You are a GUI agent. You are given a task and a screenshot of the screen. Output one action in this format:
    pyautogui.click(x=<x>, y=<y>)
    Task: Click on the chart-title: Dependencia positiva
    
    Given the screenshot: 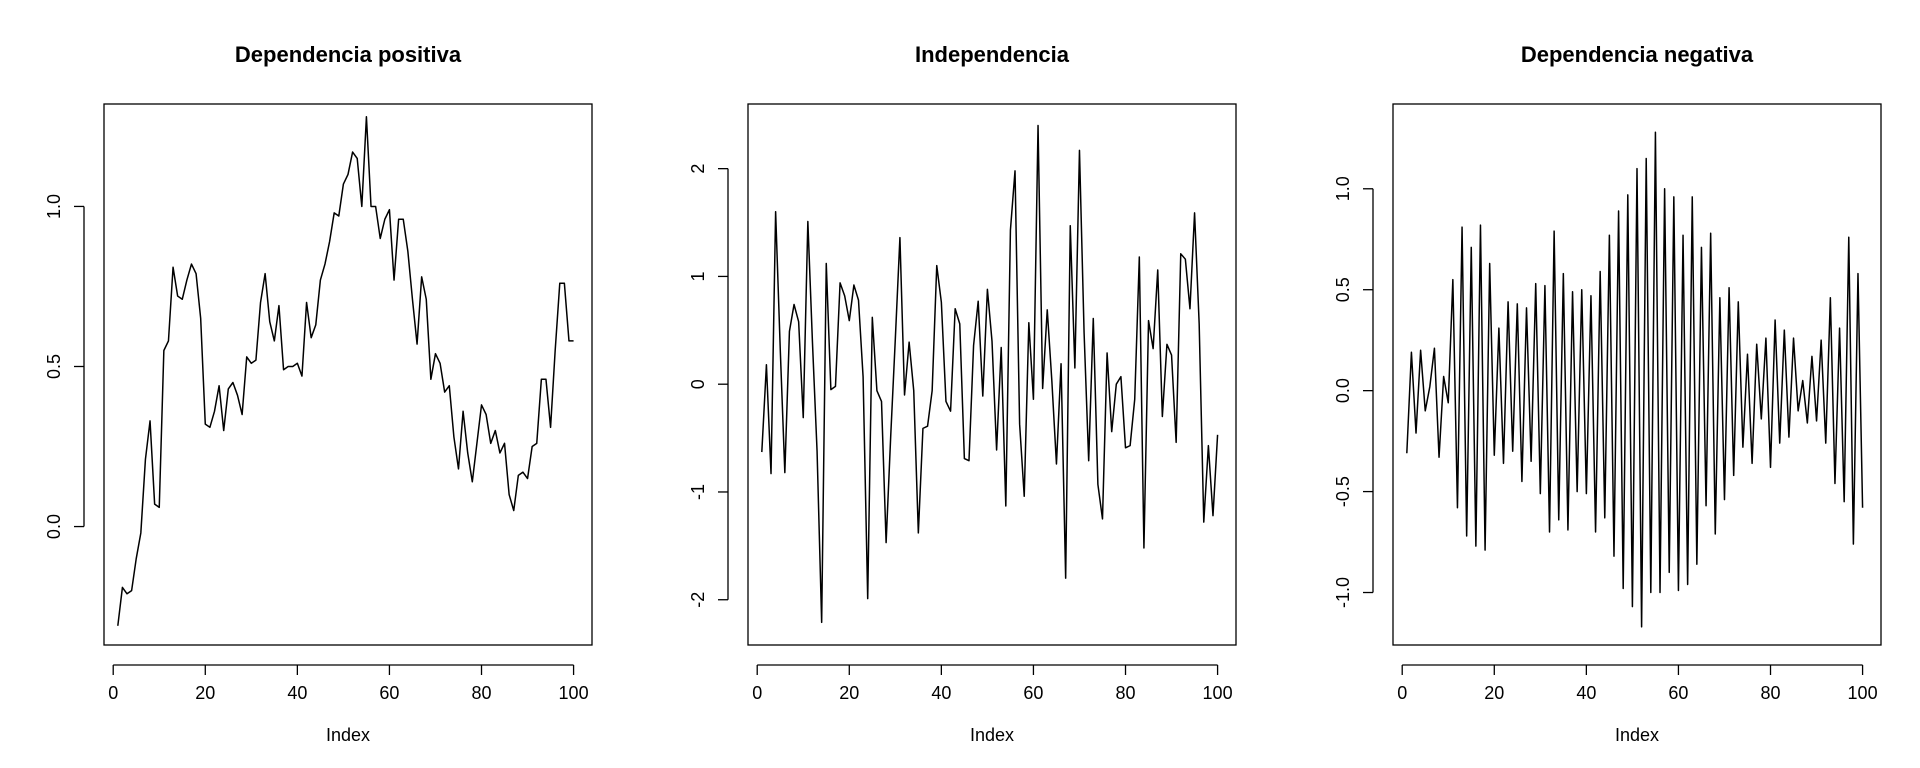 What is the action you would take?
    pyautogui.click(x=348, y=54)
    